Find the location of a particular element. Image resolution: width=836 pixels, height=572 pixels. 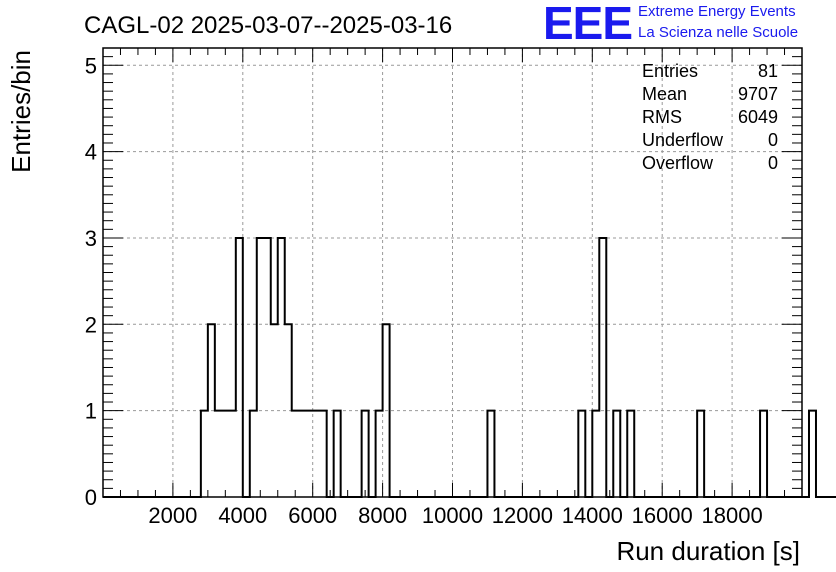

chart-title: CAGL-02 2025-03-07--2025-03-16 is located at coordinates (268, 25).